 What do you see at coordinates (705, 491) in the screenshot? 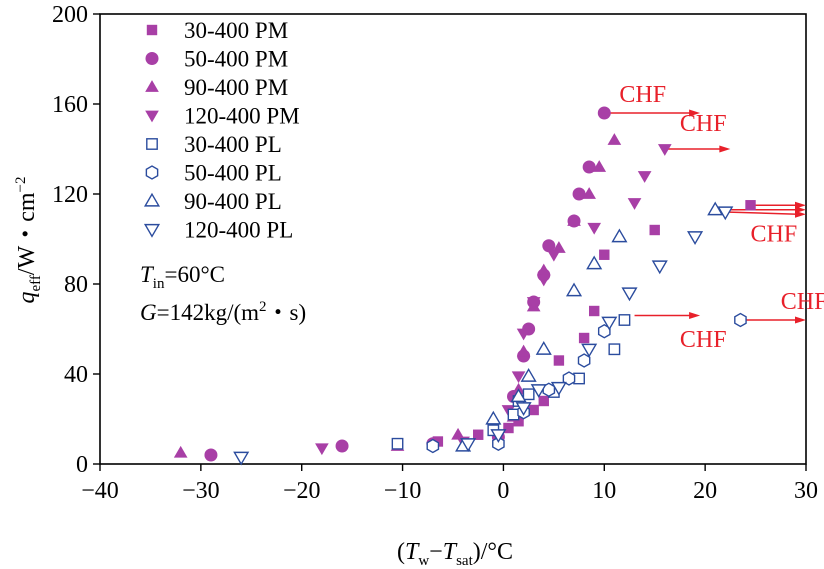
I see `x-tick-label: 20` at bounding box center [705, 491].